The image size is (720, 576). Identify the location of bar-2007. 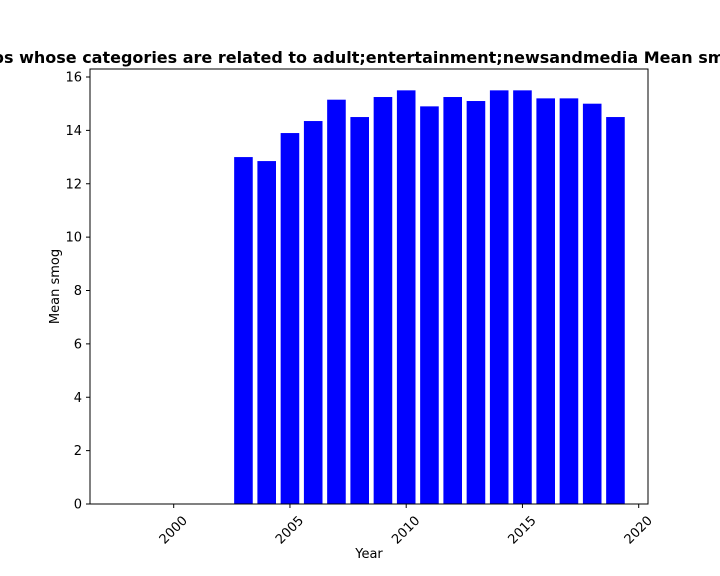
(336, 301).